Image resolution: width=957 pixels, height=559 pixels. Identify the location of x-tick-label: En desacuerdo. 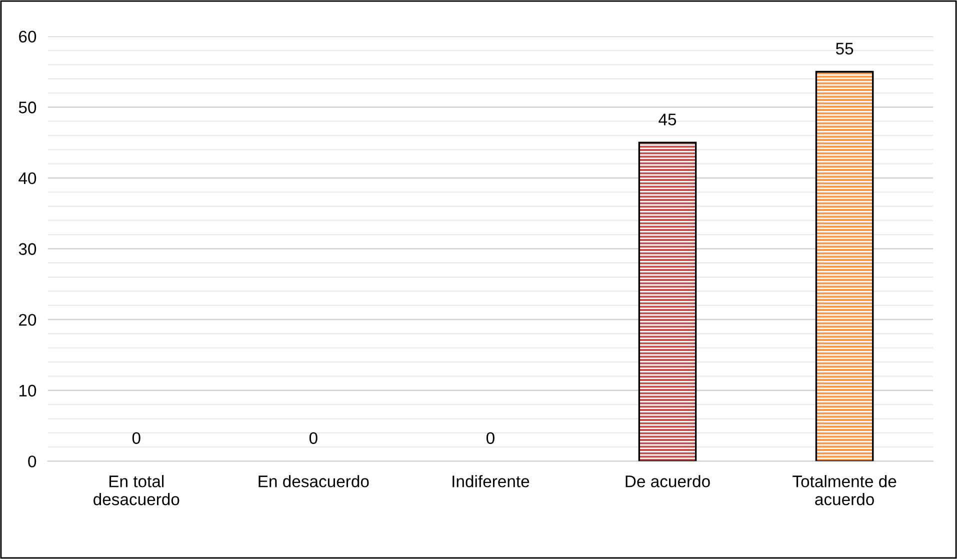
(313, 481).